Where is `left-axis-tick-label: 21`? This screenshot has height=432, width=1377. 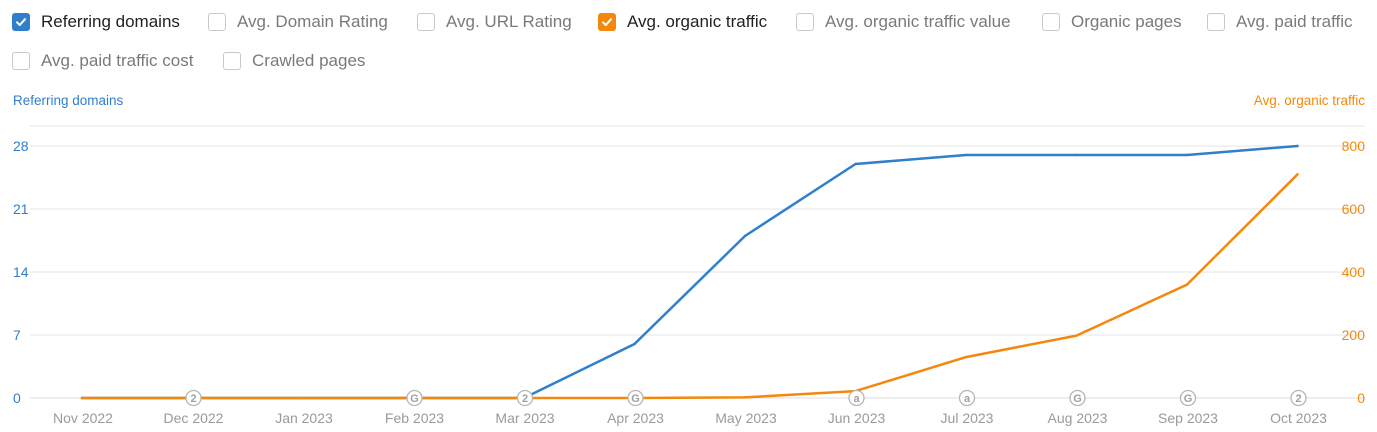 left-axis-tick-label: 21 is located at coordinates (21, 209).